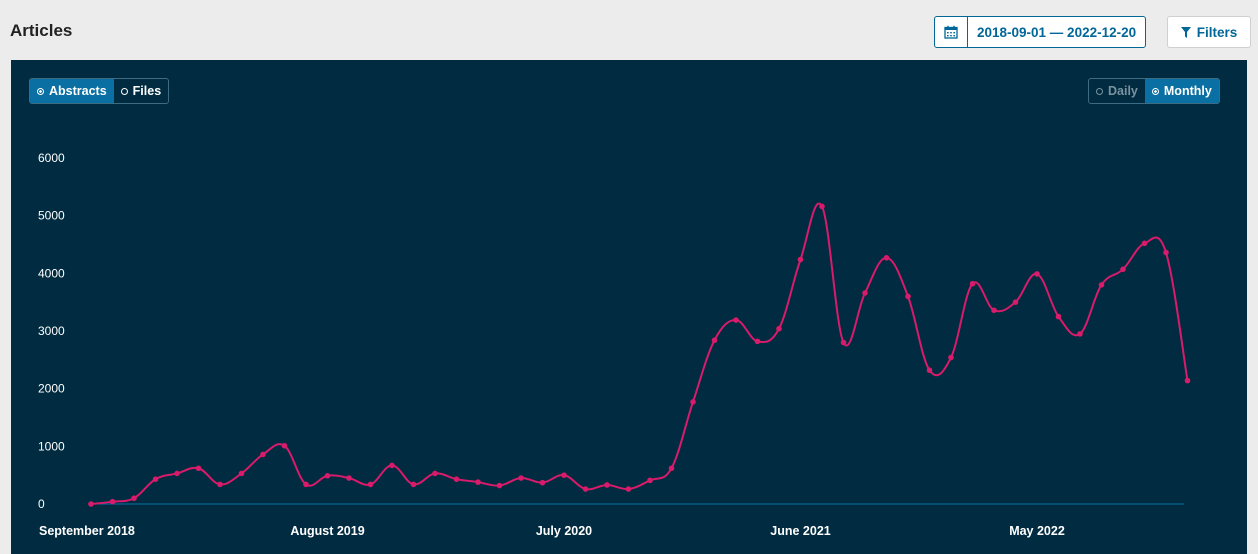  I want to click on y-tick-label: 2000, so click(51, 389).